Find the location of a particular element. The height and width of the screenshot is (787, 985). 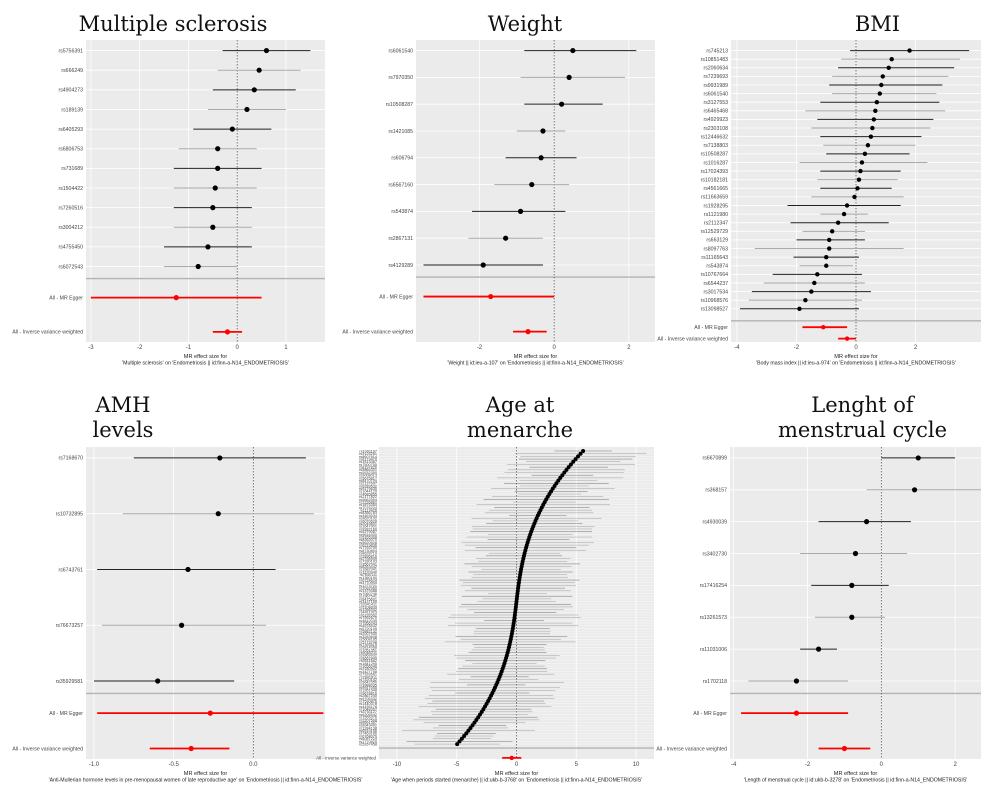

snp-label: rs2137697 is located at coordinates (368, 484).